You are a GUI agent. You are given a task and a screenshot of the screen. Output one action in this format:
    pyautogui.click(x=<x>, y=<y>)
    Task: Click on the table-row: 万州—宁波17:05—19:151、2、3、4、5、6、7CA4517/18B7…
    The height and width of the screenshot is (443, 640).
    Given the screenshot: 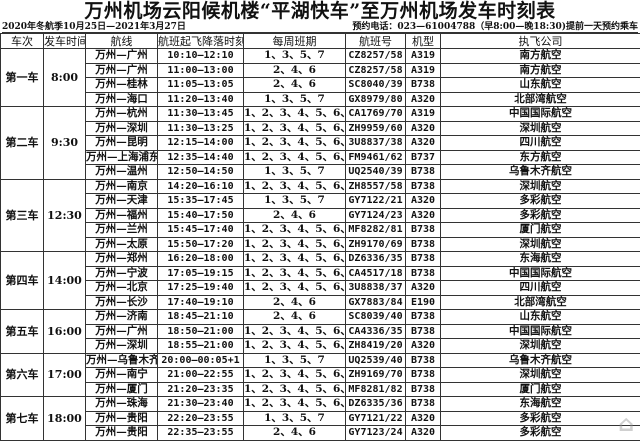 What is the action you would take?
    pyautogui.click(x=320, y=273)
    